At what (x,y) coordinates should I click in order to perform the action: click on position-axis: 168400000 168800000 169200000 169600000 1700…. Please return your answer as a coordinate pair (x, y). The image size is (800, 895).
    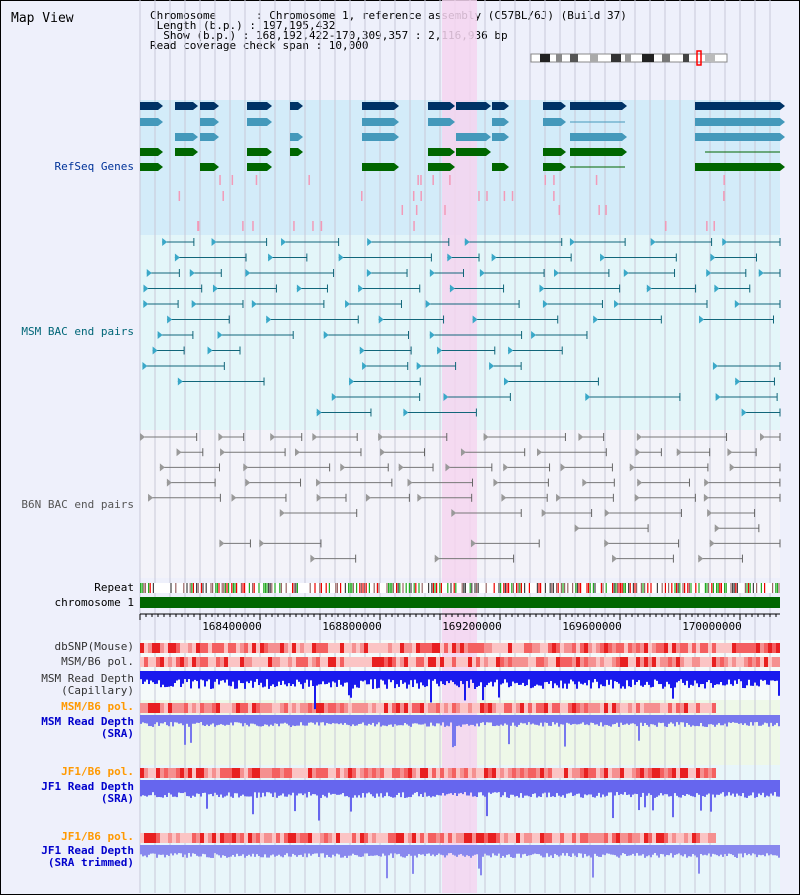
    Looking at the image, I should click on (459, 623).